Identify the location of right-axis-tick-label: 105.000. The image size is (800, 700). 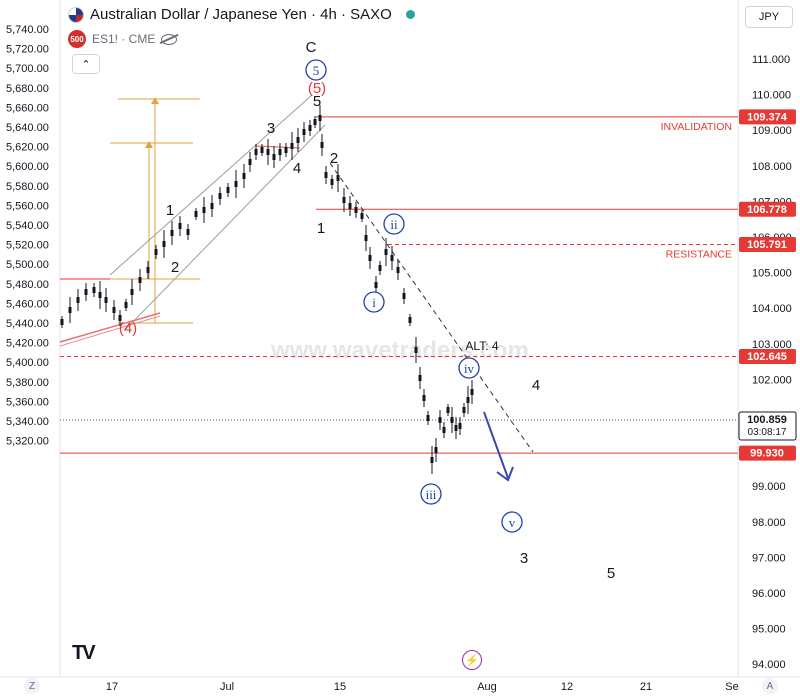
(772, 274).